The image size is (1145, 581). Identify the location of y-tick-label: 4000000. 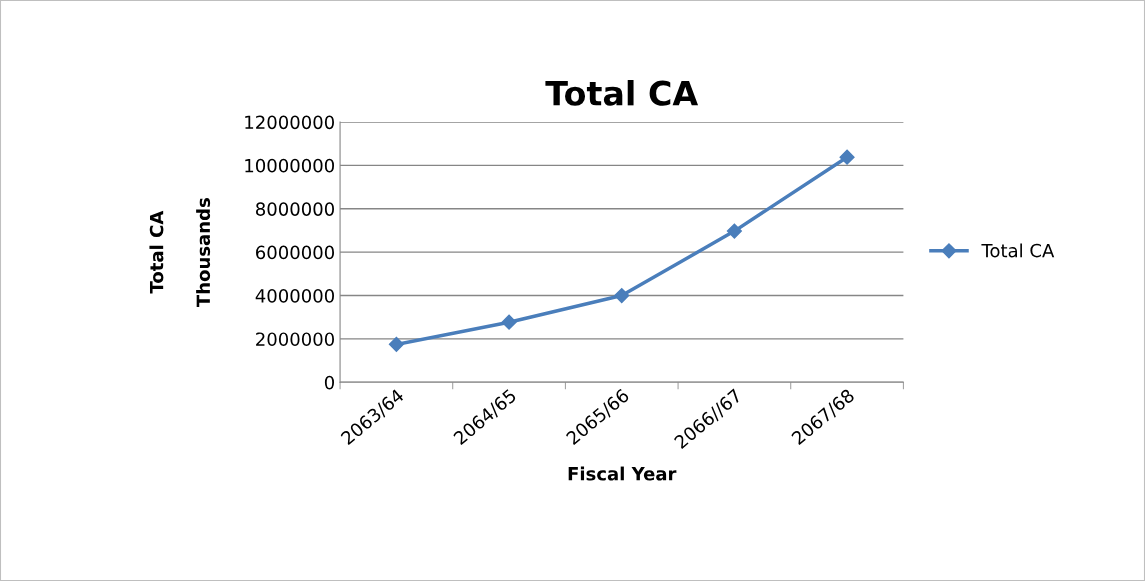
(294, 295).